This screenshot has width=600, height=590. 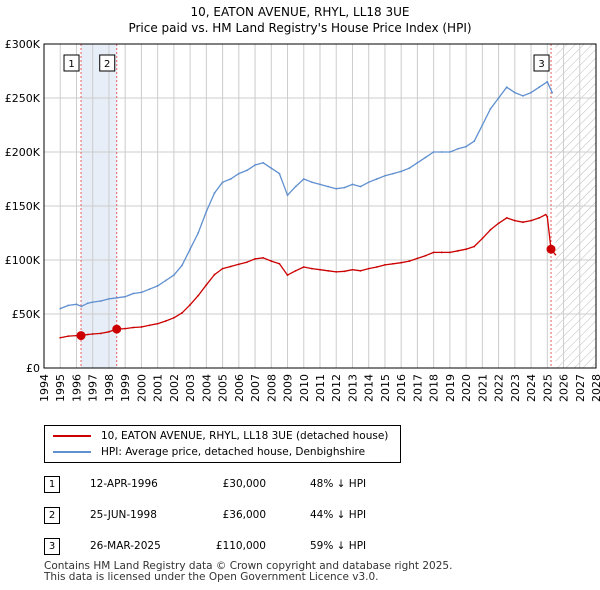 What do you see at coordinates (71, 64) in the screenshot?
I see `sale-1-badge-label: 1` at bounding box center [71, 64].